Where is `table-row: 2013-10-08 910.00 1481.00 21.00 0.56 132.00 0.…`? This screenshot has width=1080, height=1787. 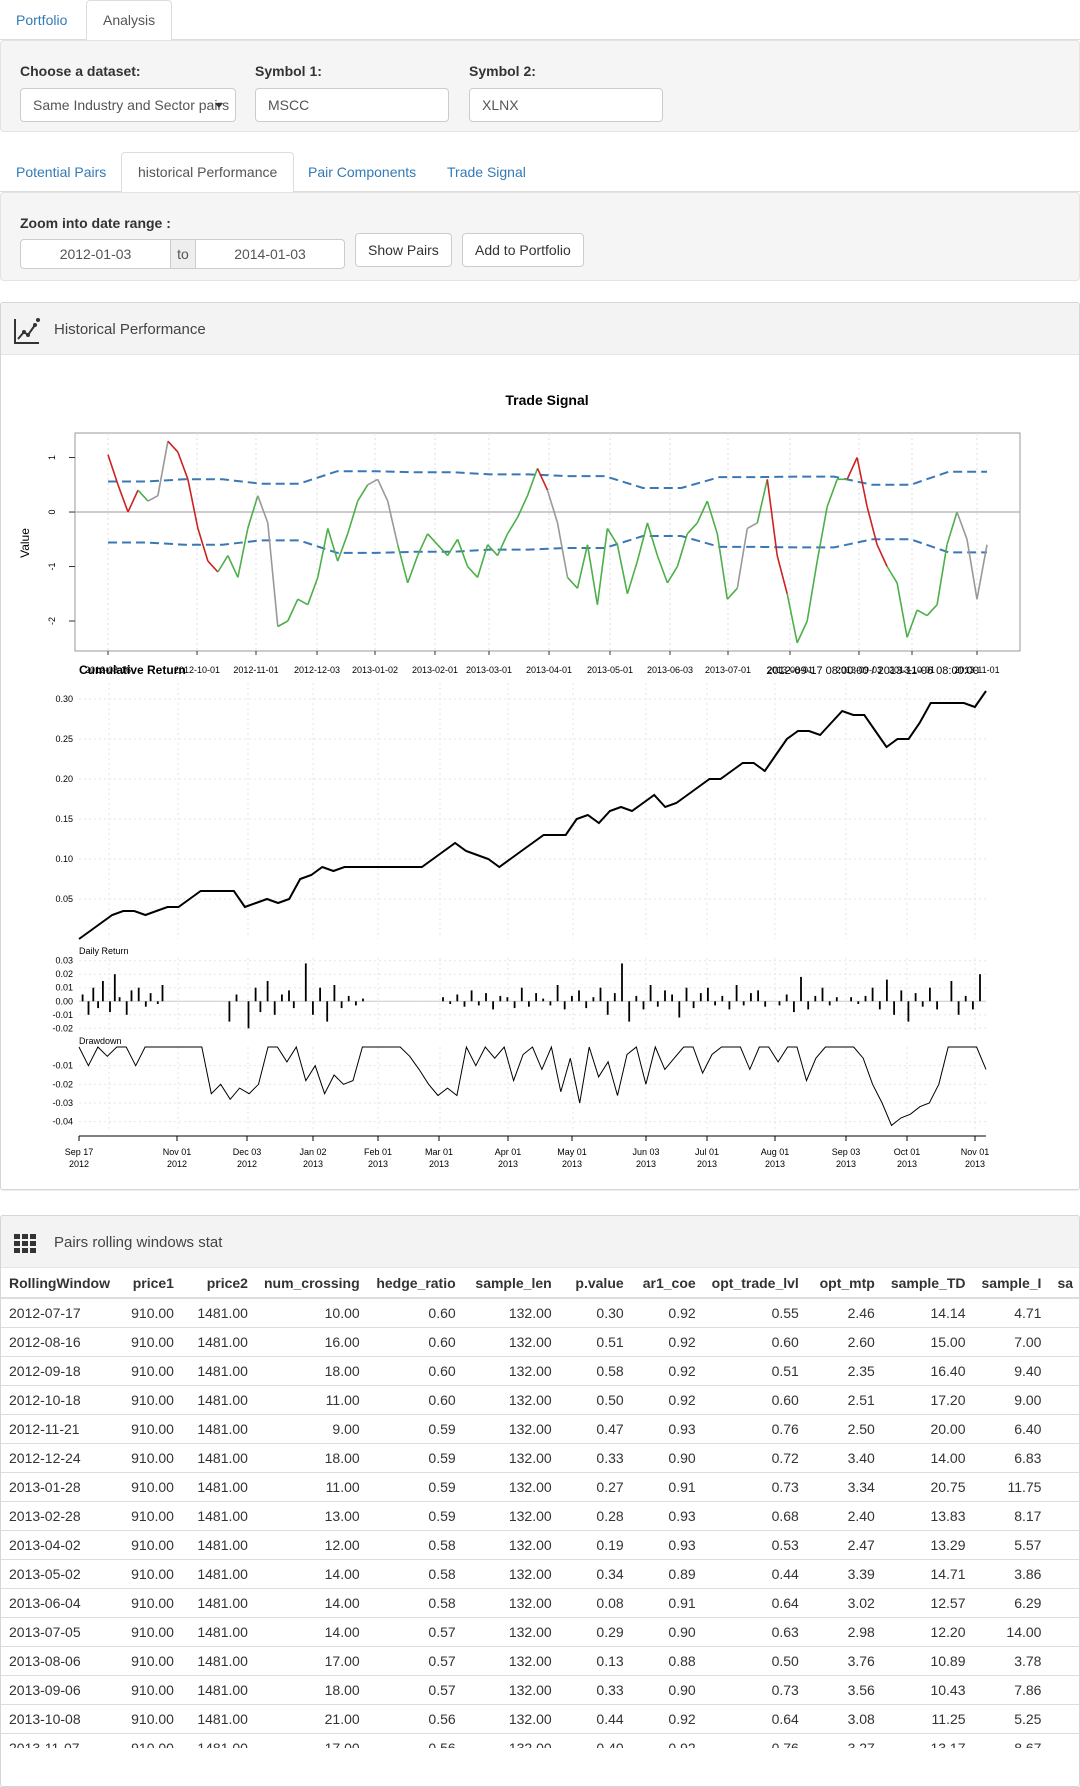 table-row: 2013-10-08 910.00 1481.00 21.00 0.56 132.00 0.… is located at coordinates (540, 1718).